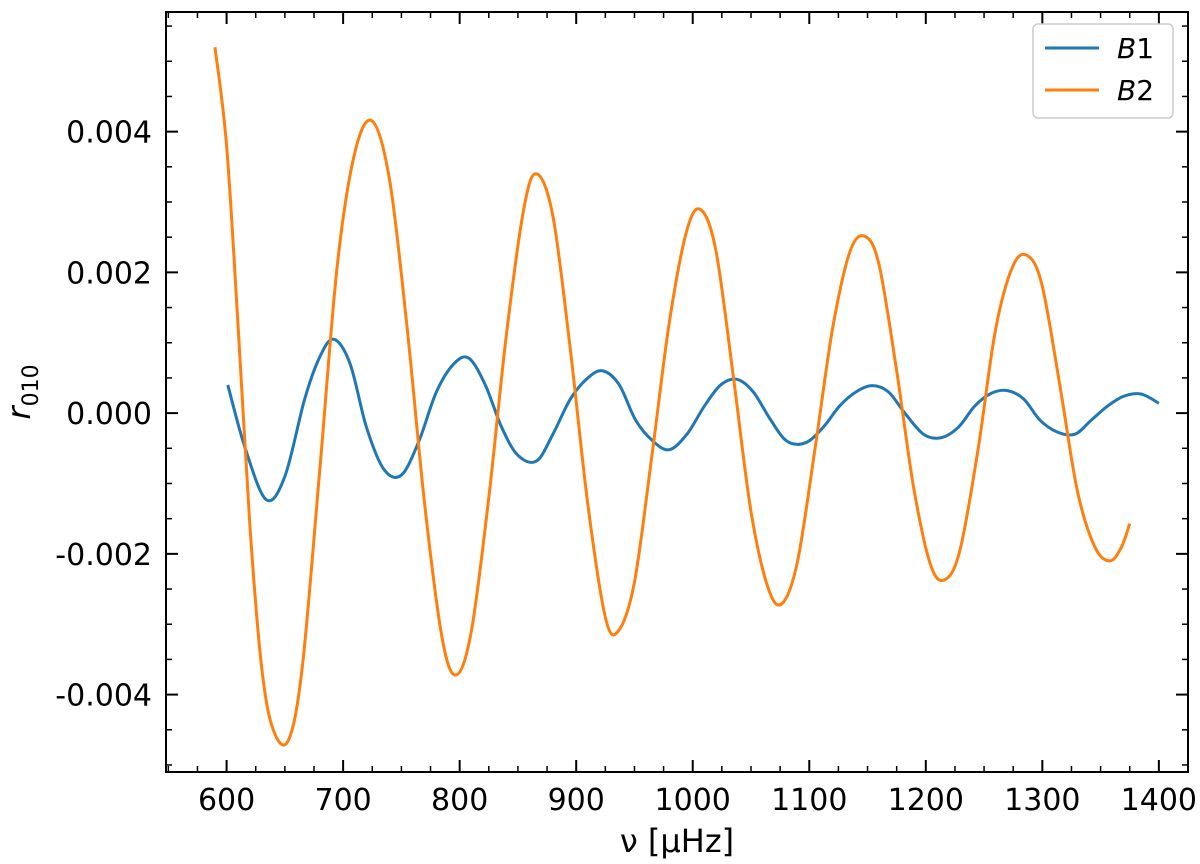 This screenshot has height=864, width=1200. I want to click on x-tick-label: 900, so click(576, 800).